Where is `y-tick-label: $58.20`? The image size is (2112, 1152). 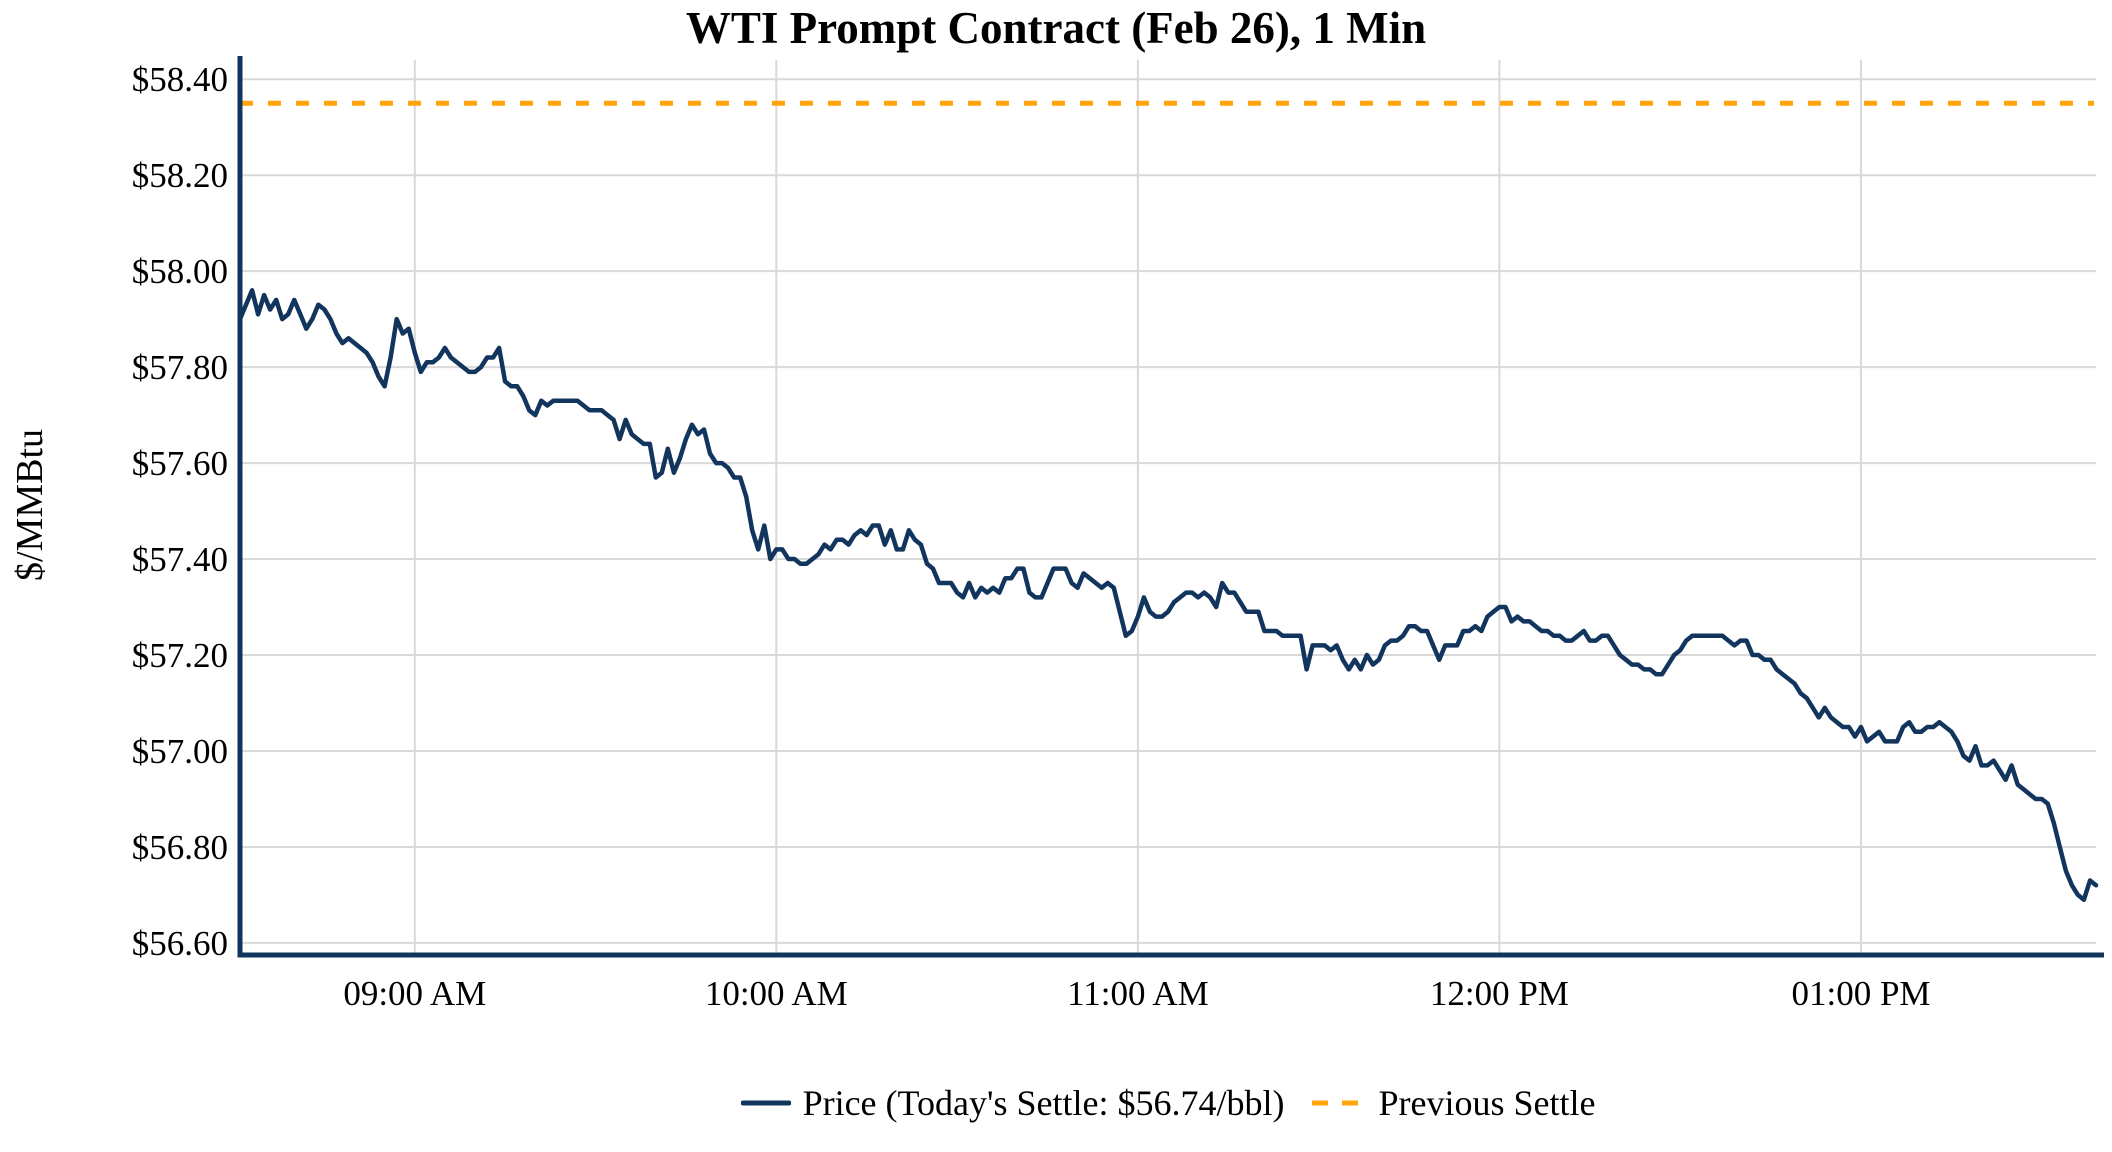
y-tick-label: $58.20 is located at coordinates (180, 175).